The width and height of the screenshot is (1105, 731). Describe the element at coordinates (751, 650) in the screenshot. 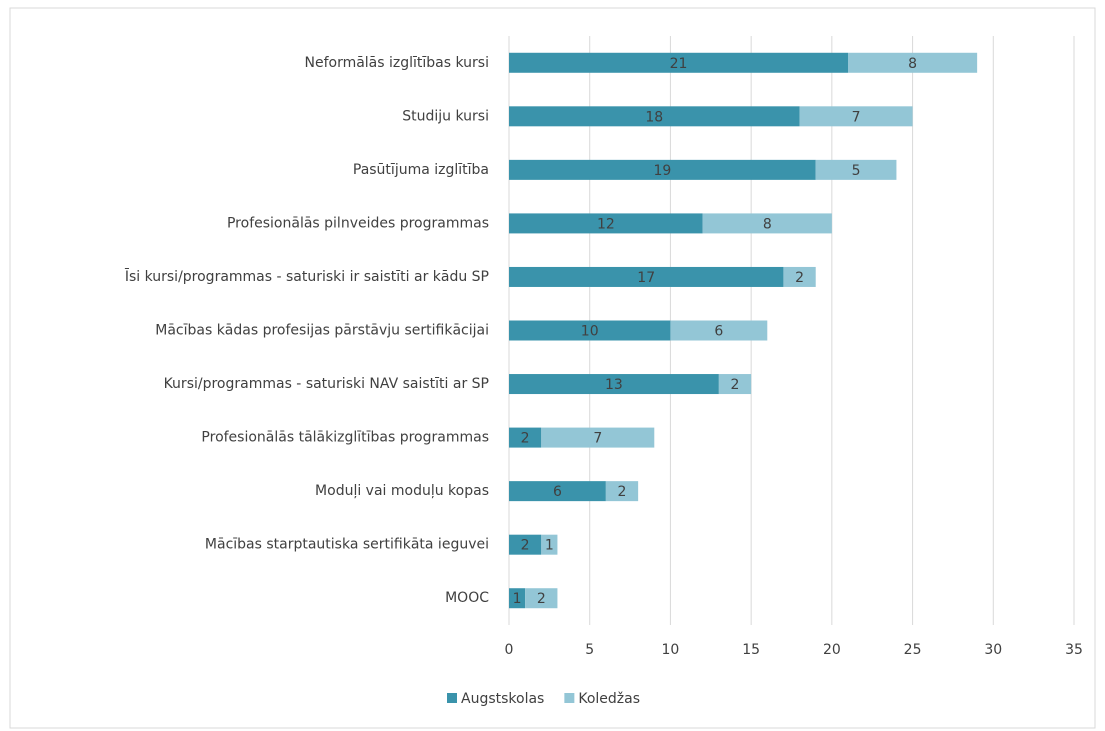

I see `x-tick-label: 15` at that location.